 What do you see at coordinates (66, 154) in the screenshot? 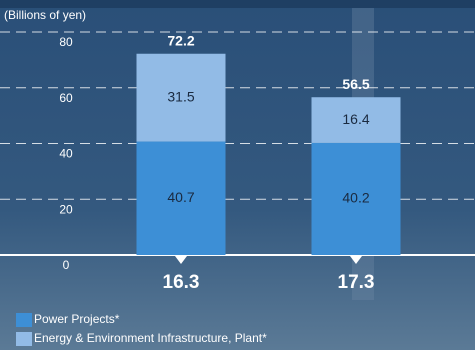
I see `y-tick-label: 40` at bounding box center [66, 154].